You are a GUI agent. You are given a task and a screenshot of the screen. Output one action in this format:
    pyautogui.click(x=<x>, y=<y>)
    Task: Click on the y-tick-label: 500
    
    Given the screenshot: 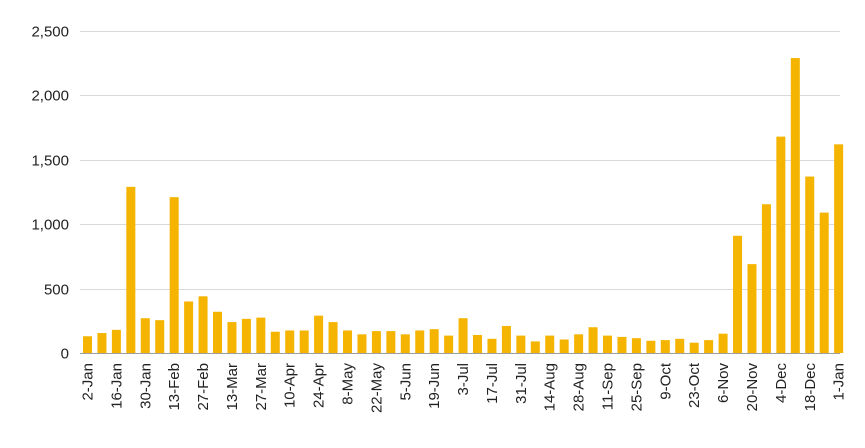 What is the action you would take?
    pyautogui.click(x=56, y=290)
    